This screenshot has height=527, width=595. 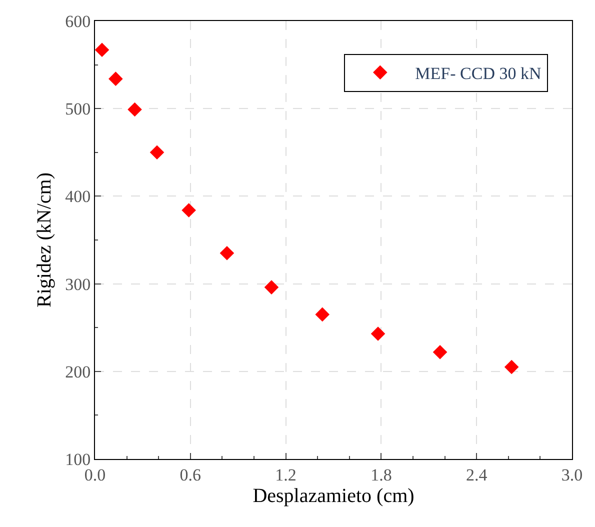 What do you see at coordinates (477, 474) in the screenshot?
I see `x-tick-label: 2.4` at bounding box center [477, 474].